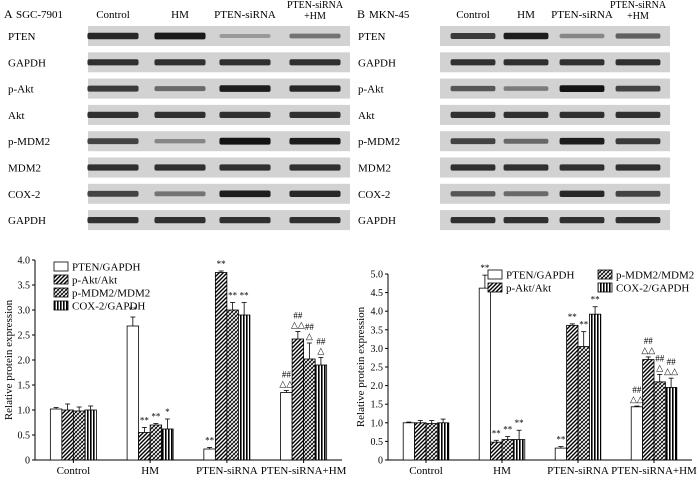 This screenshot has width=700, height=501. Describe the element at coordinates (377, 423) in the screenshot. I see `y-tick-label: 1.0` at that location.